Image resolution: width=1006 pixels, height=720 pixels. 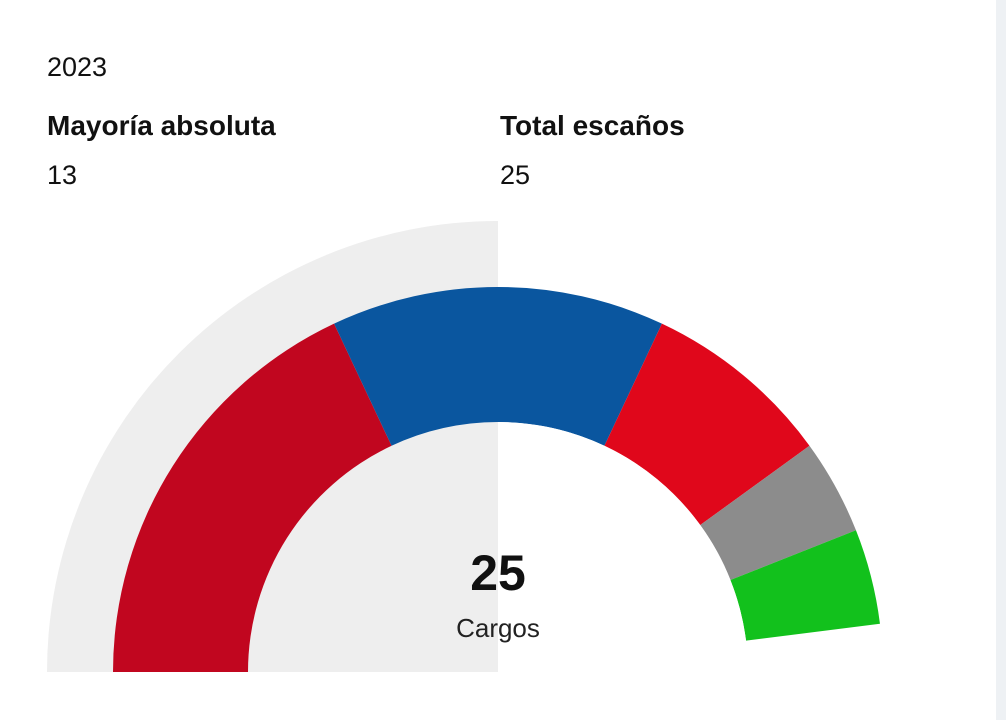 What do you see at coordinates (77, 67) in the screenshot?
I see `year-label: 2023` at bounding box center [77, 67].